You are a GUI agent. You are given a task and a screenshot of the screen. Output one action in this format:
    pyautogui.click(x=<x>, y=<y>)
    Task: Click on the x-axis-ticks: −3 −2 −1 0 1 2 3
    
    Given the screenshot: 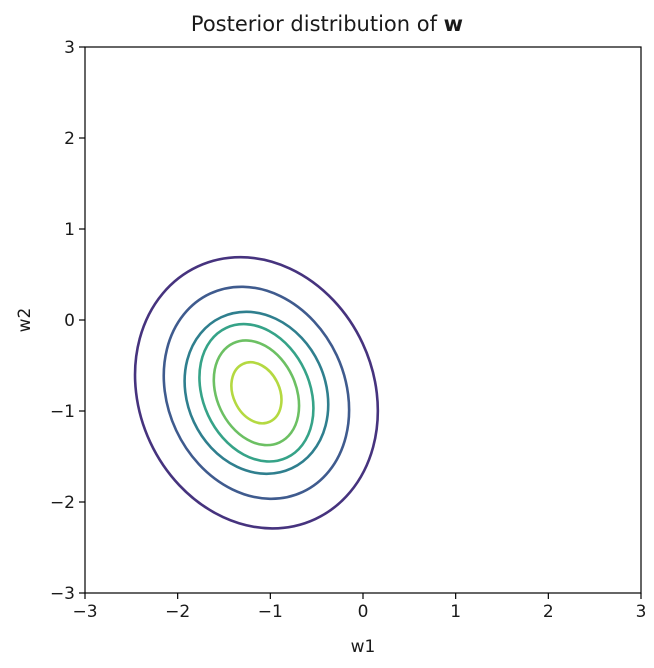 What is the action you would take?
    pyautogui.click(x=359, y=607)
    